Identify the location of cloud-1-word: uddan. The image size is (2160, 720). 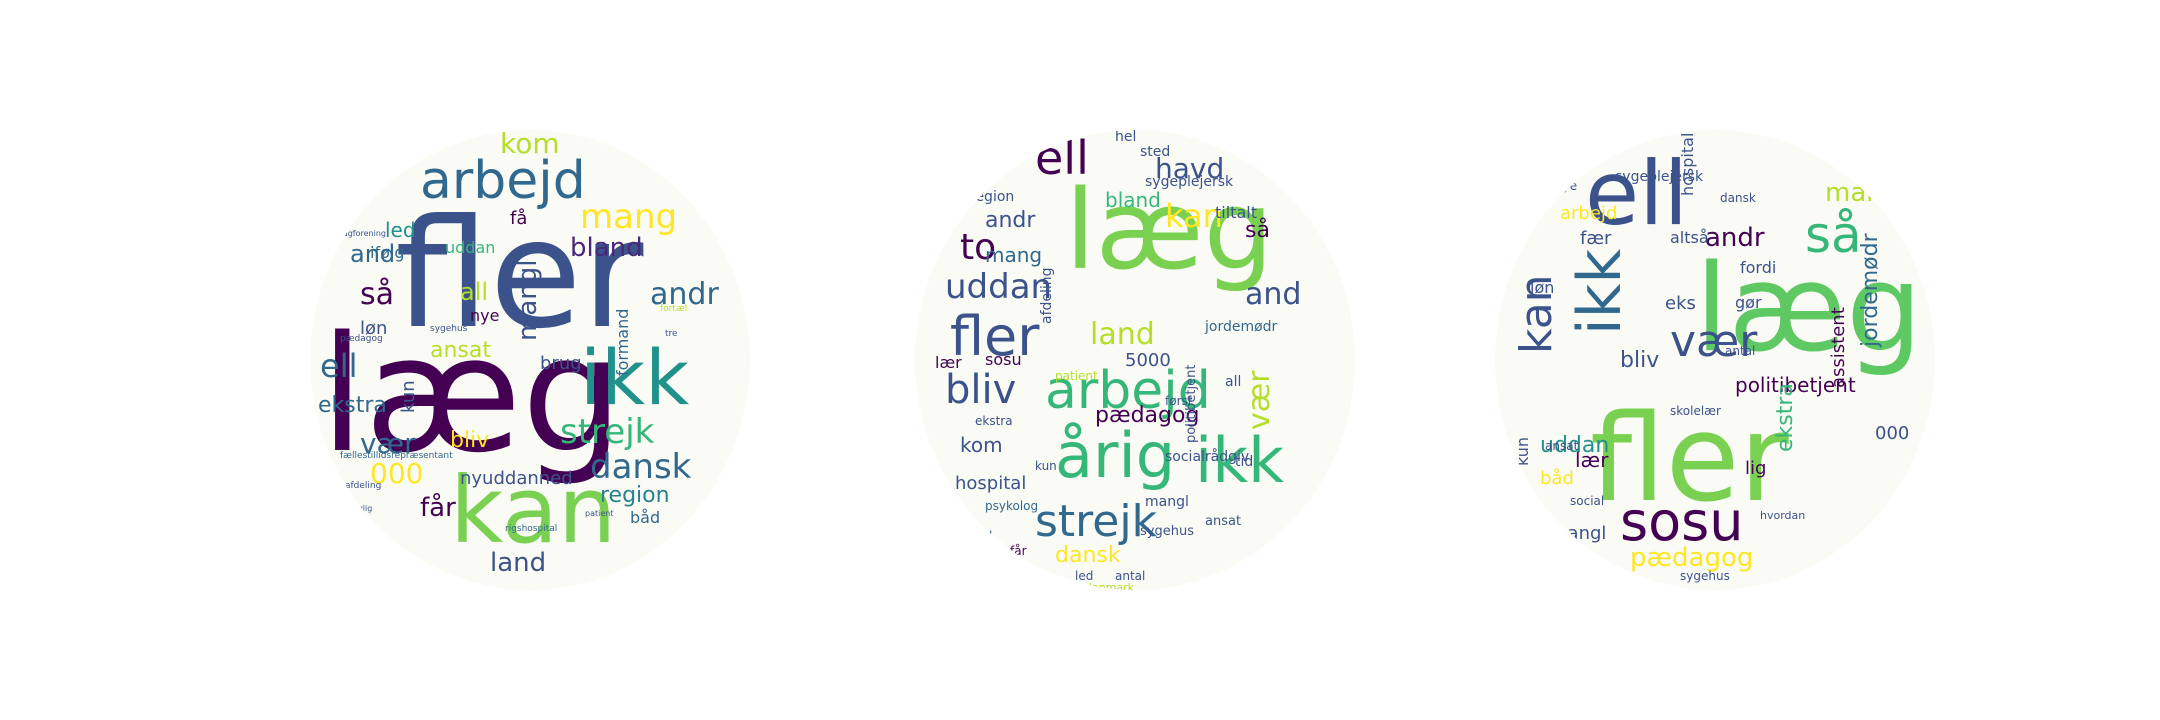
(470, 247).